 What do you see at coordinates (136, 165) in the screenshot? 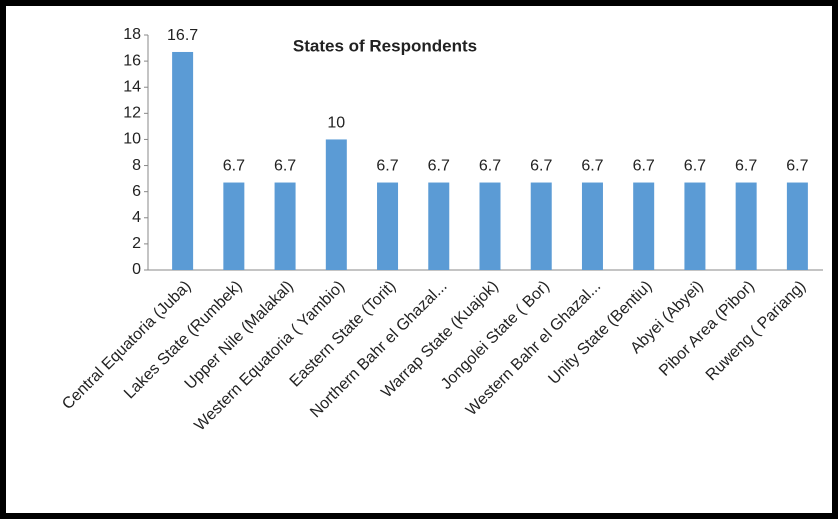
I see `y-tick-label: 8` at bounding box center [136, 165].